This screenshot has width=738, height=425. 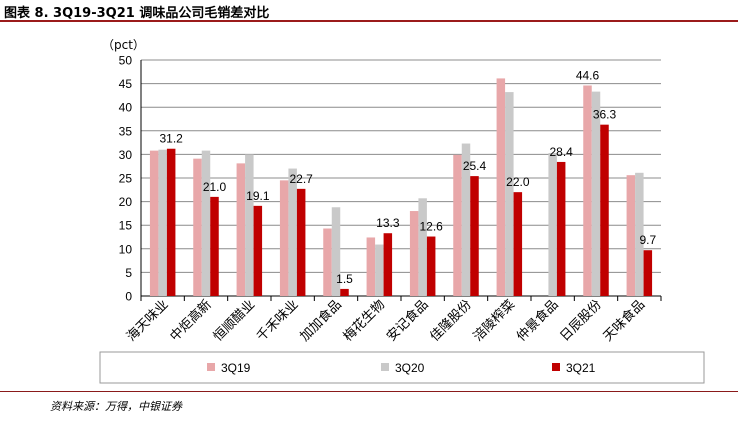 I want to click on x-category-label: 佳隆股份, so click(x=450, y=320).